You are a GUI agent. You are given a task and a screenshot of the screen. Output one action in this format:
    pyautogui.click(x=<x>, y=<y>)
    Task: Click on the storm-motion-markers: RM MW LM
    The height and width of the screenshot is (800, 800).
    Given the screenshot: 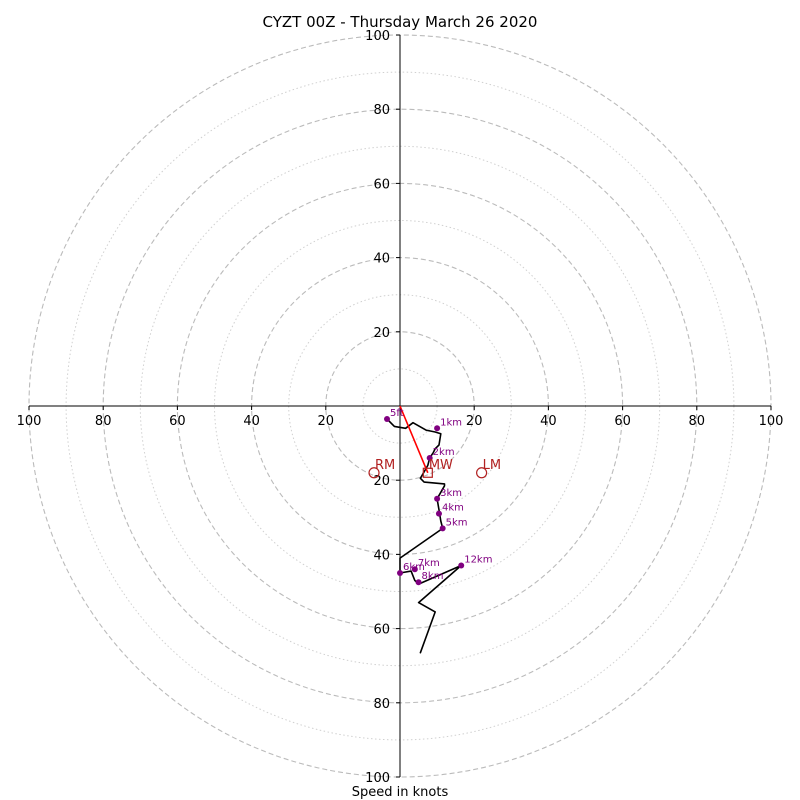 What is the action you would take?
    pyautogui.click(x=434, y=468)
    